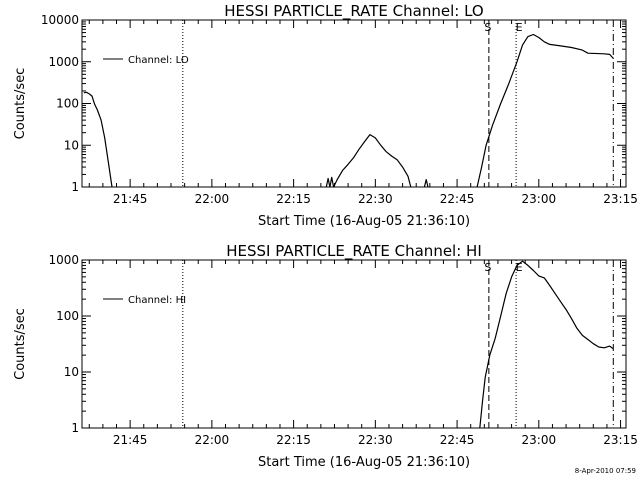  I want to click on y-tick-label: 10000, so click(60, 20).